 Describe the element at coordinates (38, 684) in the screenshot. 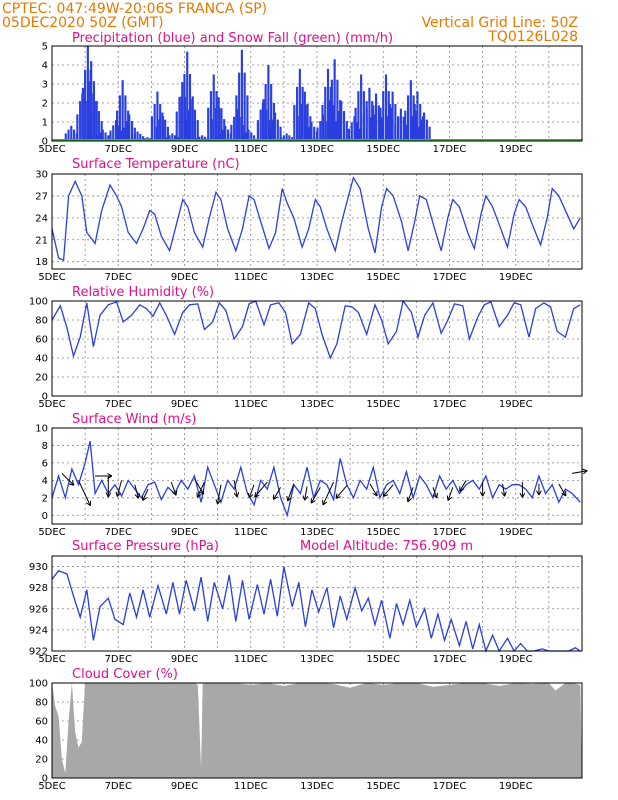

I see `y-tick-label: 100` at that location.